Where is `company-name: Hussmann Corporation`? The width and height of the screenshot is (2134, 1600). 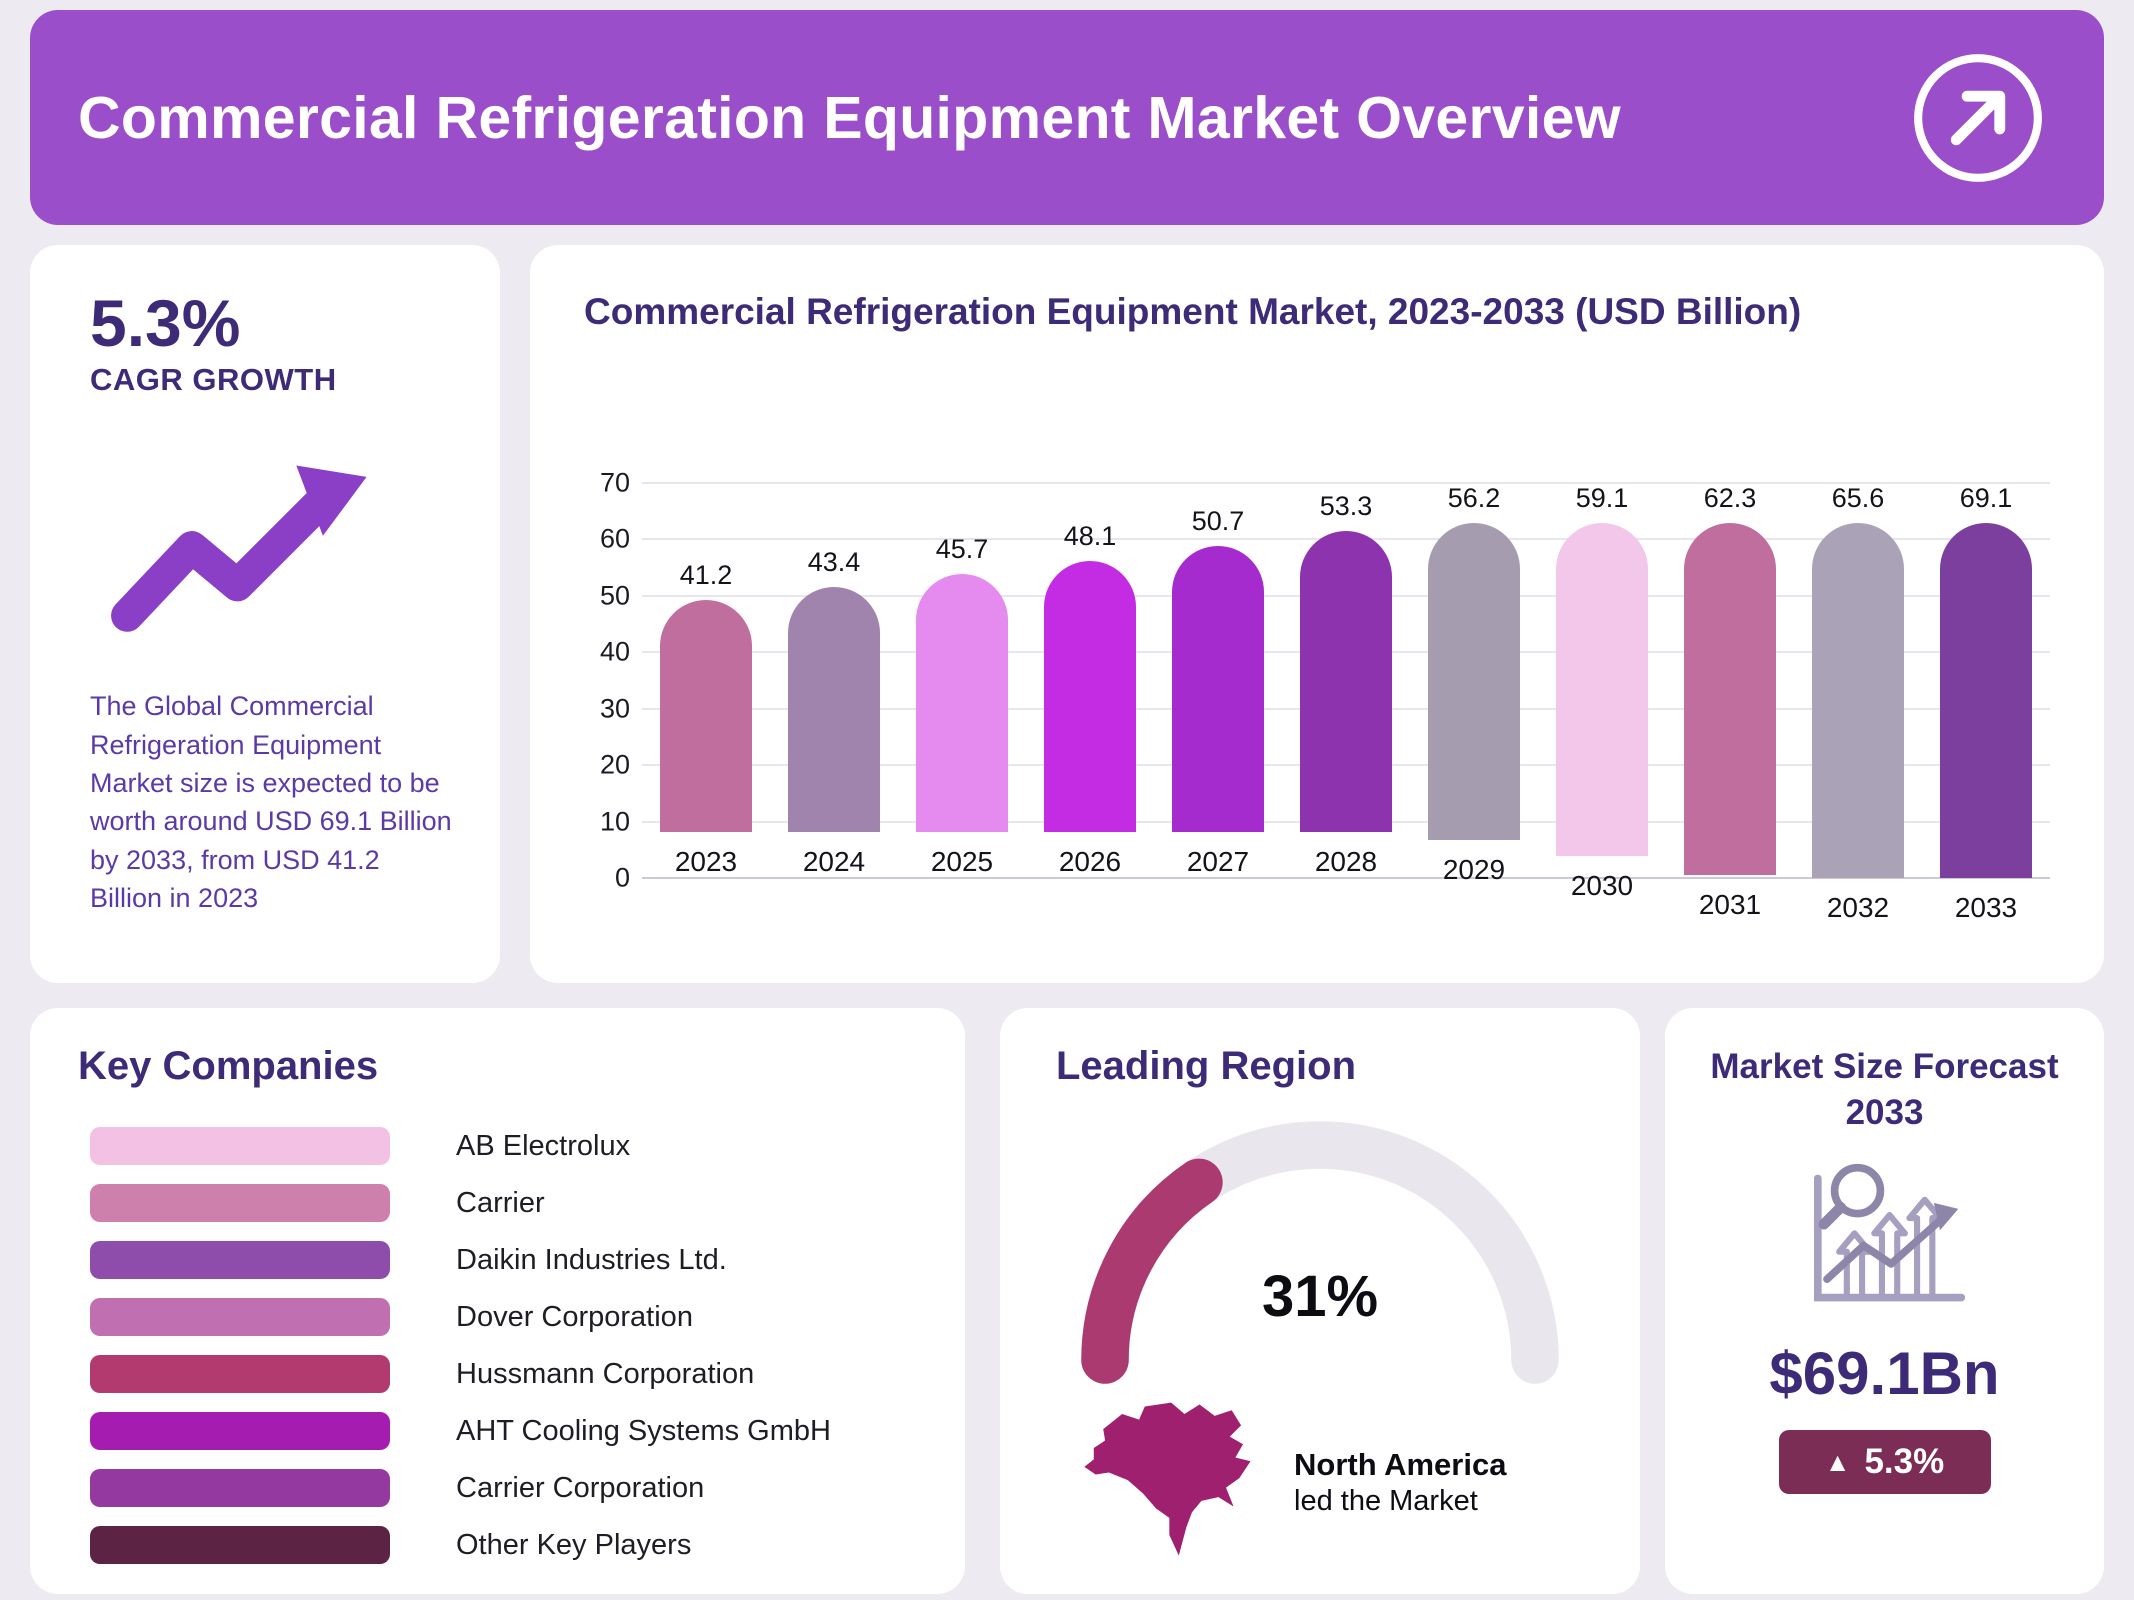 company-name: Hussmann Corporation is located at coordinates (605, 1373).